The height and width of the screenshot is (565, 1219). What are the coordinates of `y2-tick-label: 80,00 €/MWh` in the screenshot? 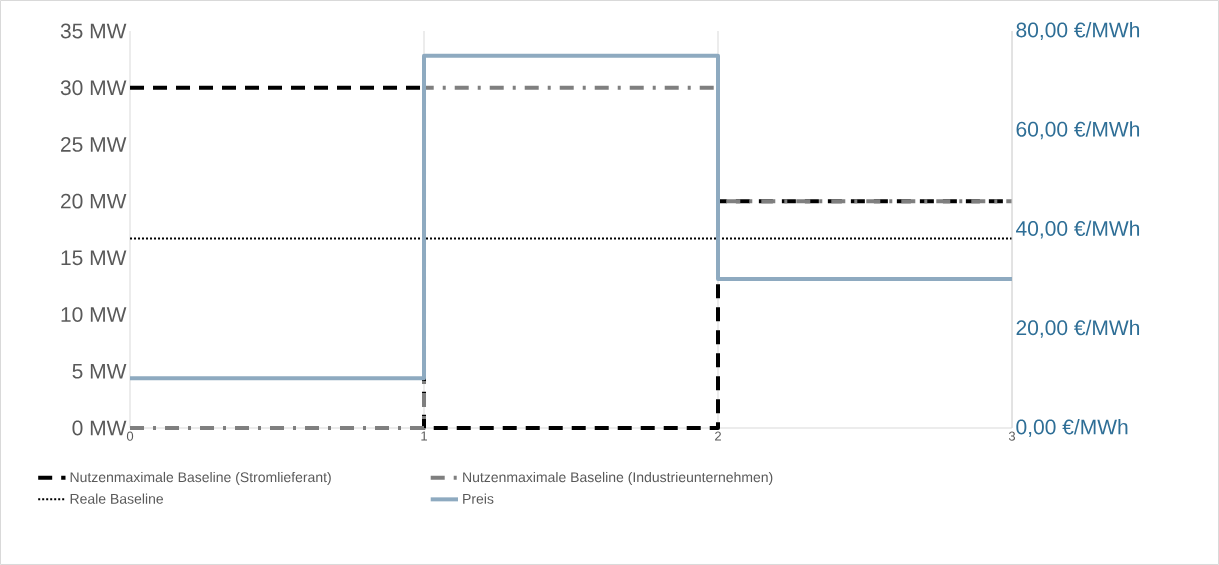 It's located at (1078, 31).